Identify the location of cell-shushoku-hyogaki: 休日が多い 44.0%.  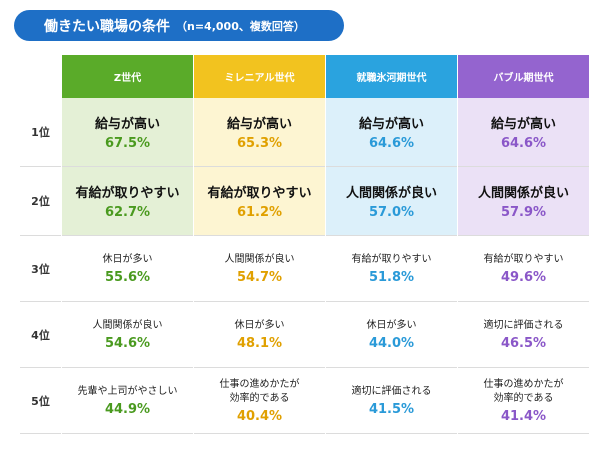
(391, 335).